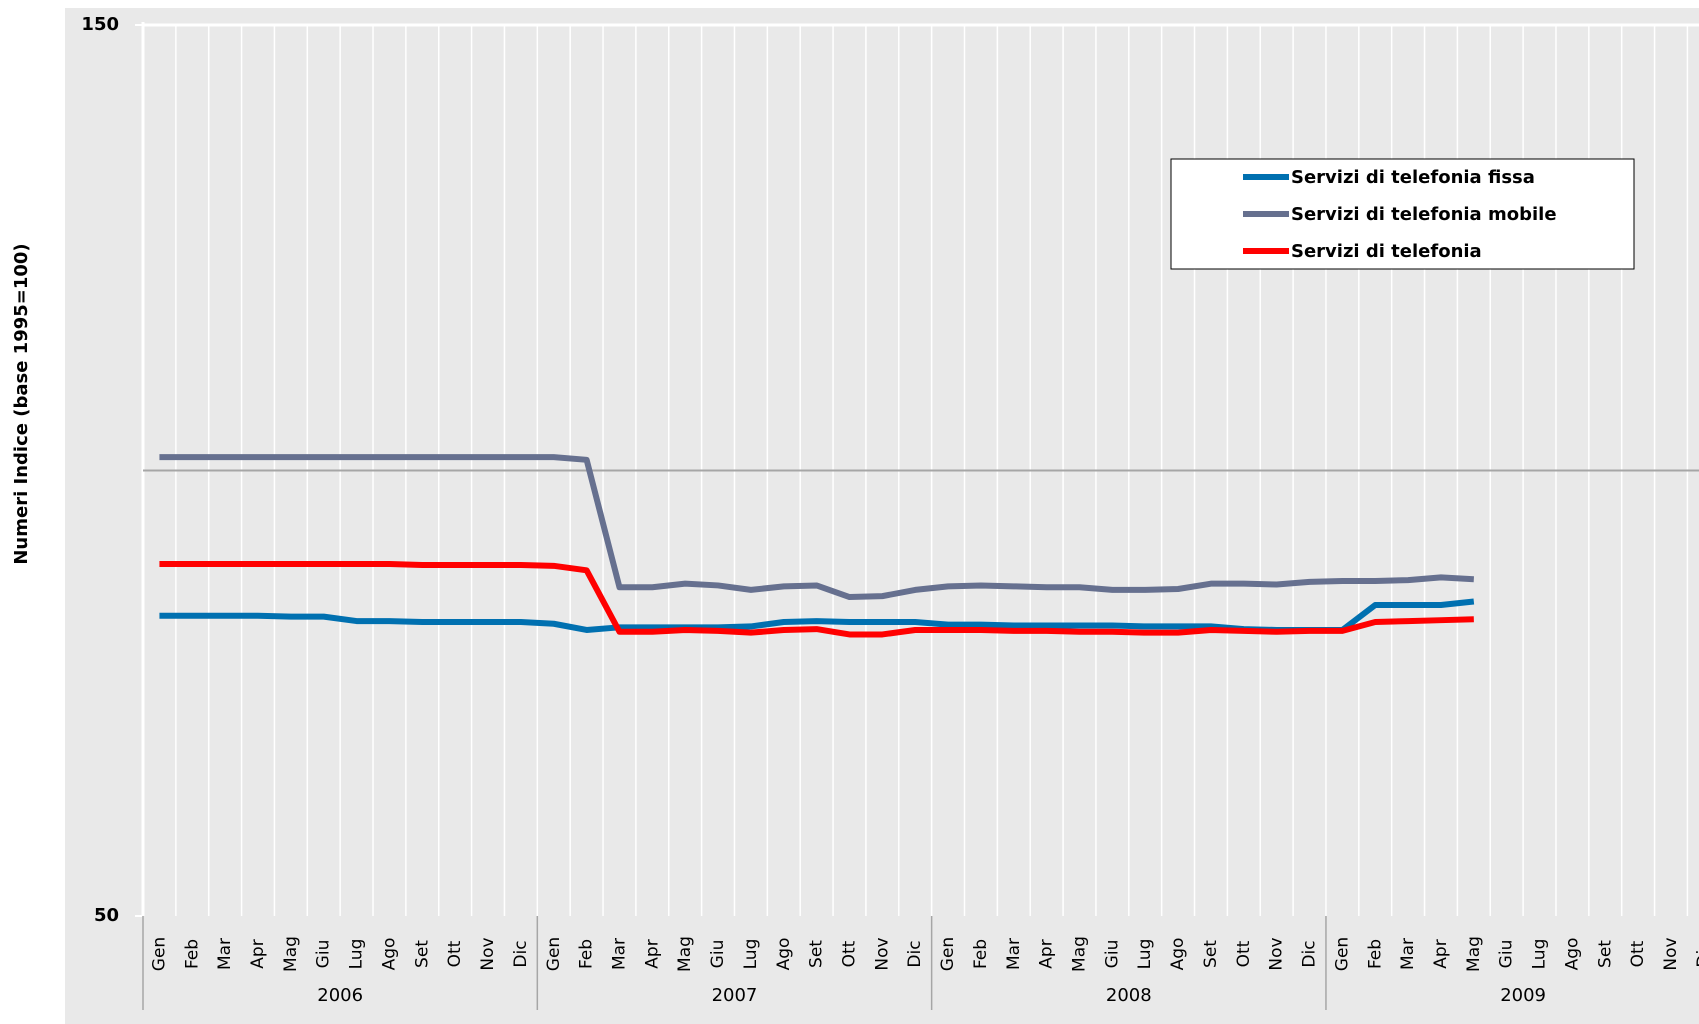 The height and width of the screenshot is (1024, 1699). Describe the element at coordinates (106, 915) in the screenshot. I see `y-tick-label: 50` at that location.